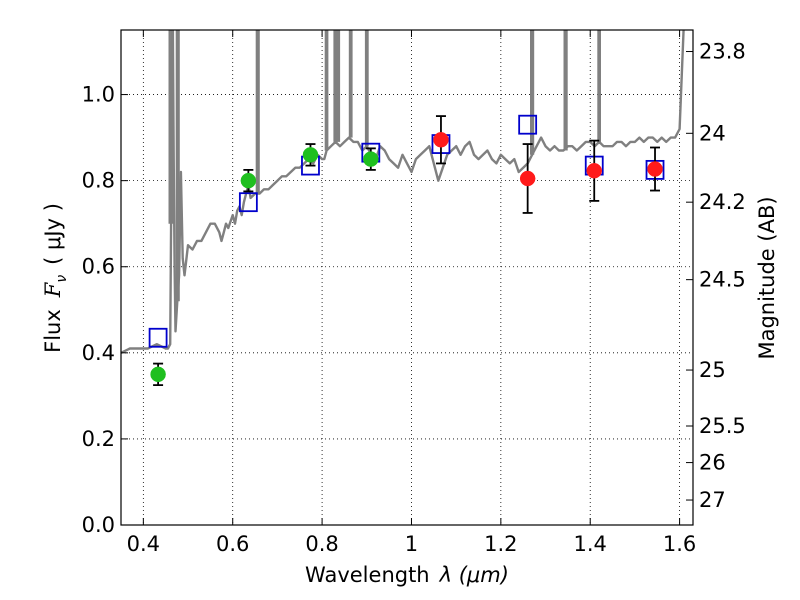 Image resolution: width=800 pixels, height=600 pixels. I want to click on y-tick-label: 1.0, so click(98, 95).